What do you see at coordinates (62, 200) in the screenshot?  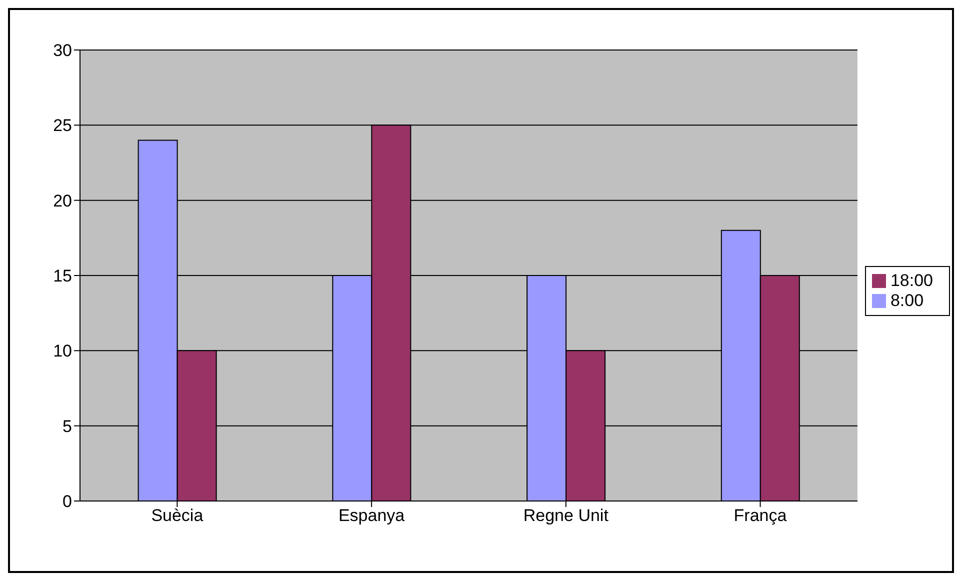 I see `y-tick-label: 20` at bounding box center [62, 200].